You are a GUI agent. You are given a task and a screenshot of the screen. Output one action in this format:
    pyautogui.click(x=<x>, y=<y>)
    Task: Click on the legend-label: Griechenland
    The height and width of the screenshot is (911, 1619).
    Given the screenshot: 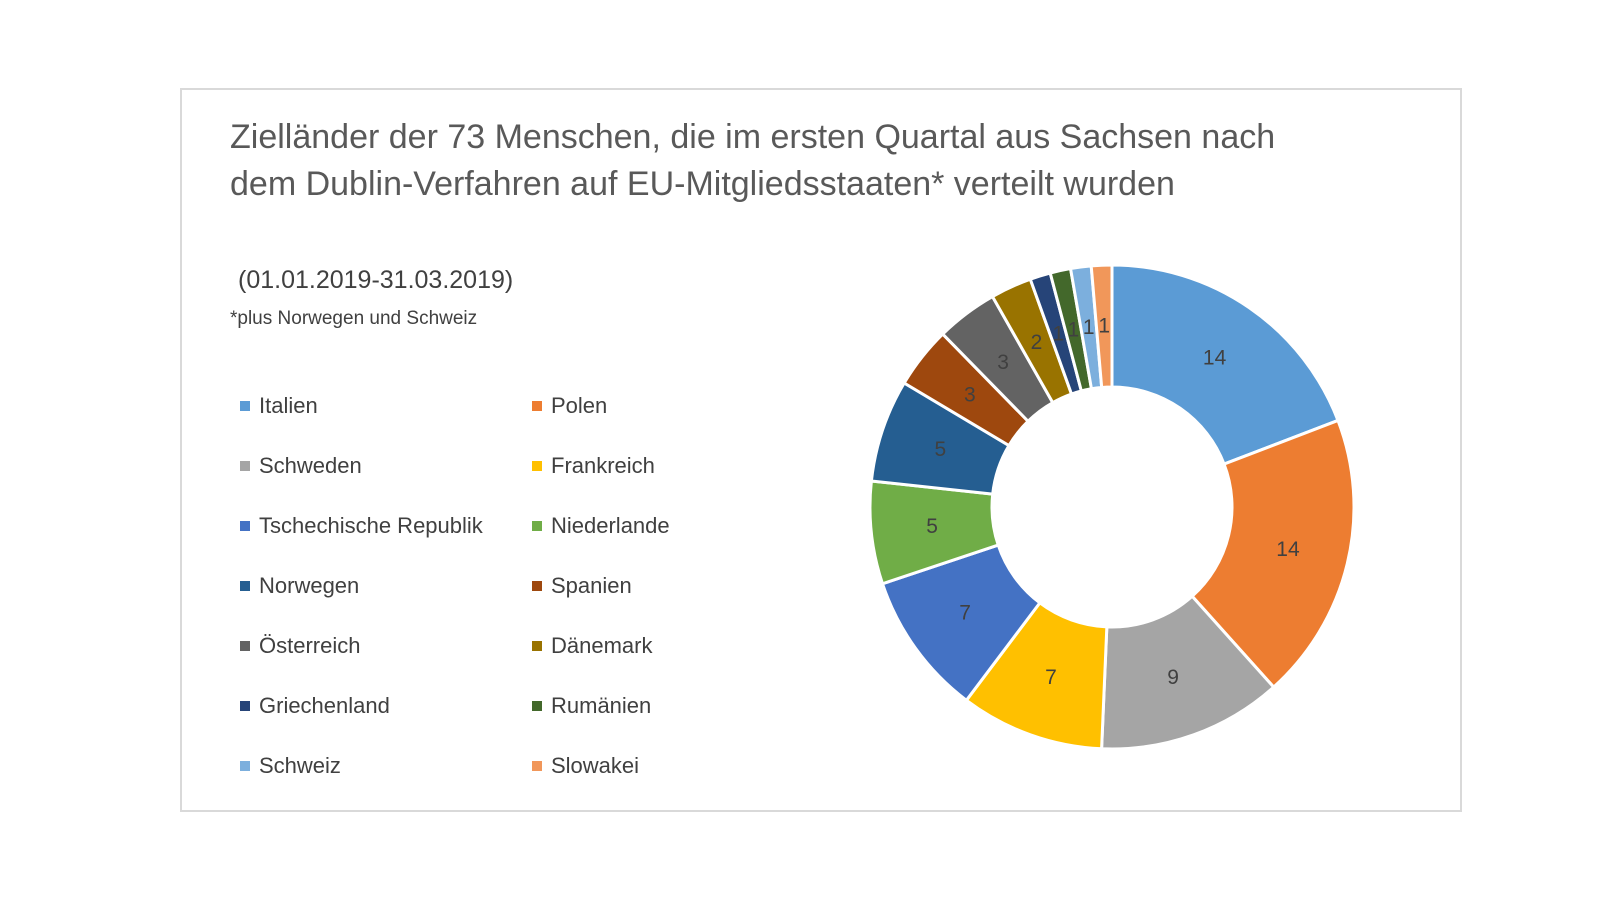 What is the action you would take?
    pyautogui.click(x=324, y=705)
    